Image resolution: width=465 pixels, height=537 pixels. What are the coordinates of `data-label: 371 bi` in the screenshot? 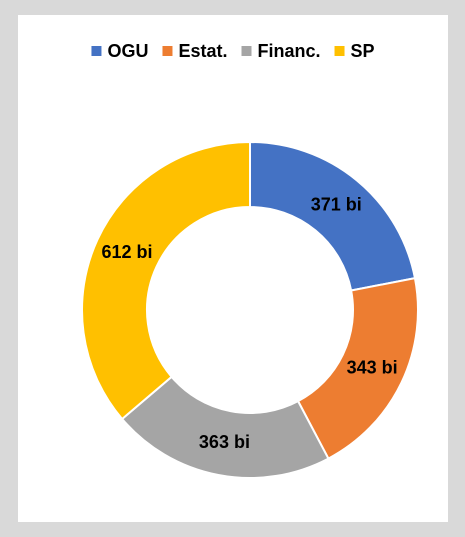 It's located at (336, 204).